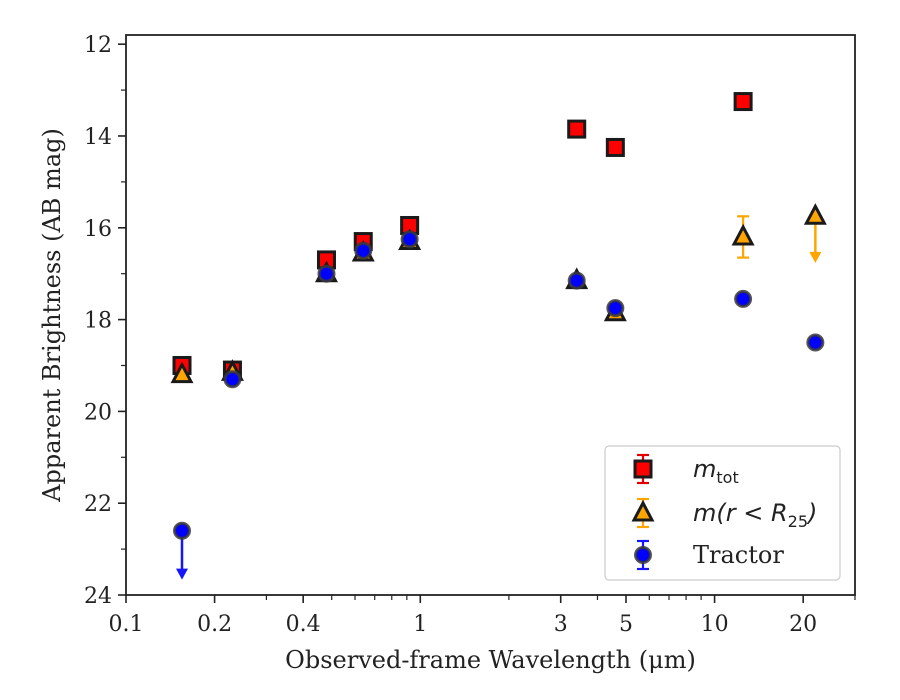  What do you see at coordinates (214, 624) in the screenshot?
I see `x-tick-label: 0.2` at bounding box center [214, 624].